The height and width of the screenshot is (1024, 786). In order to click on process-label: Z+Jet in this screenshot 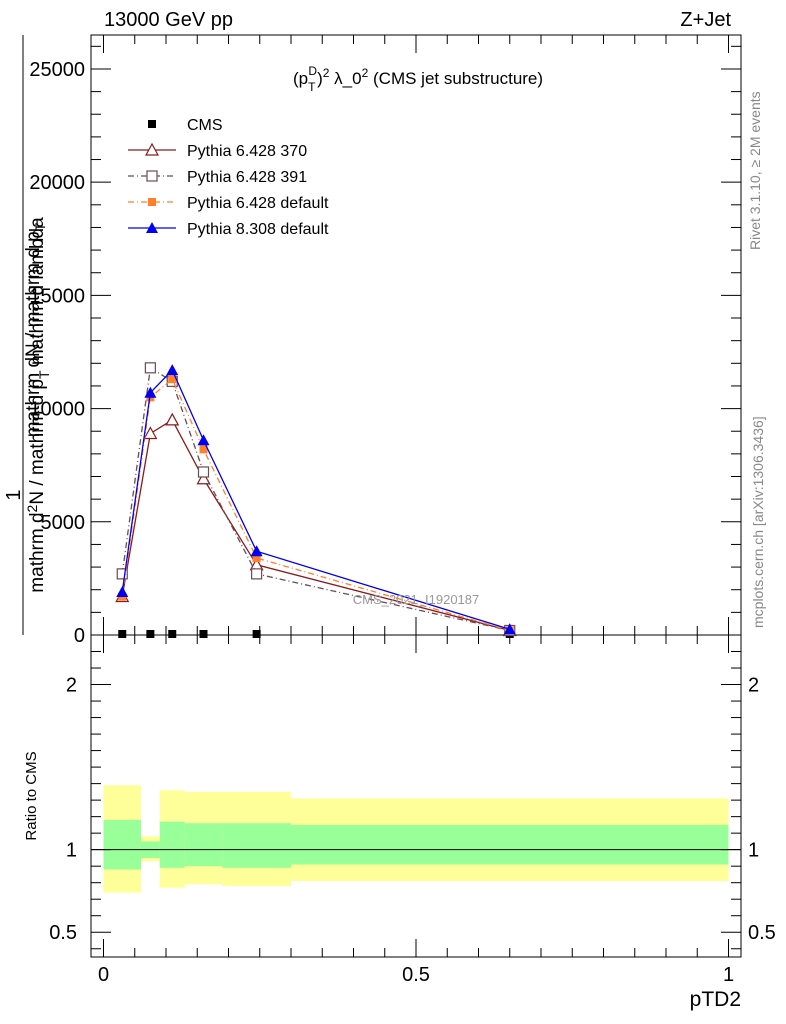, I will do `click(705, 20)`.